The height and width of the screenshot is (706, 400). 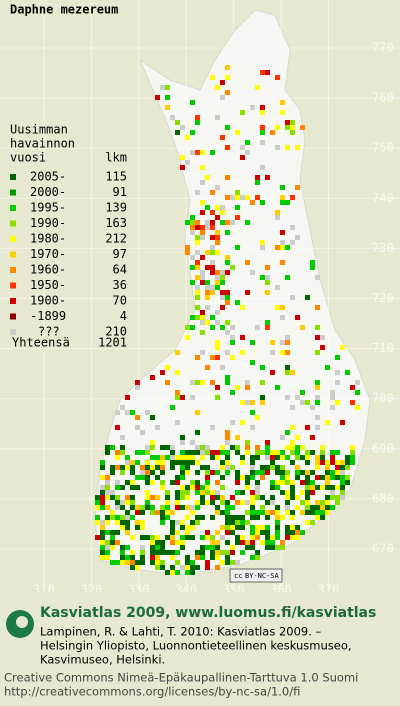 What do you see at coordinates (116, 158) in the screenshot?
I see `legend-count-header: lkm` at bounding box center [116, 158].